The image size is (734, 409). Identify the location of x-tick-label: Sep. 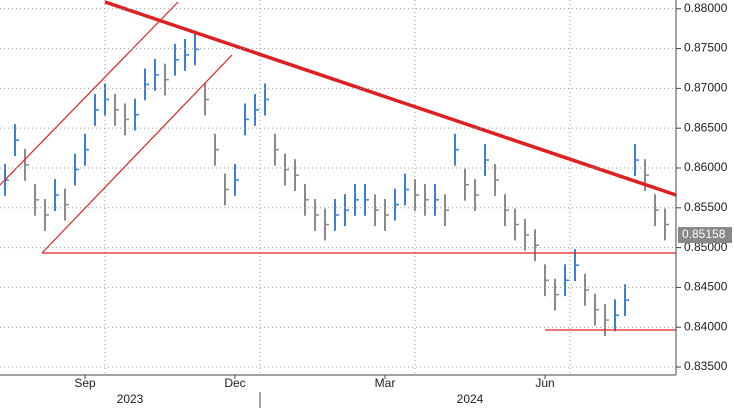
(85, 383).